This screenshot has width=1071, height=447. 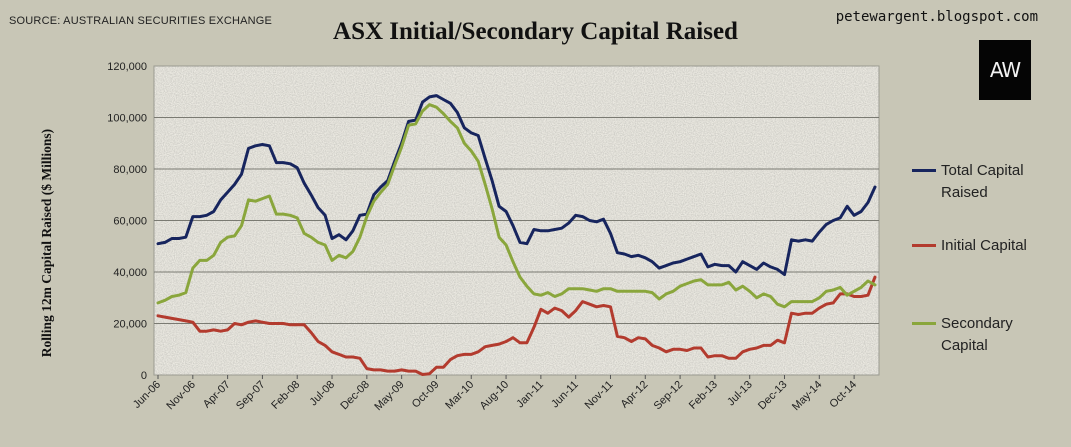 I want to click on x-tick-label: Dec-13, so click(x=773, y=396).